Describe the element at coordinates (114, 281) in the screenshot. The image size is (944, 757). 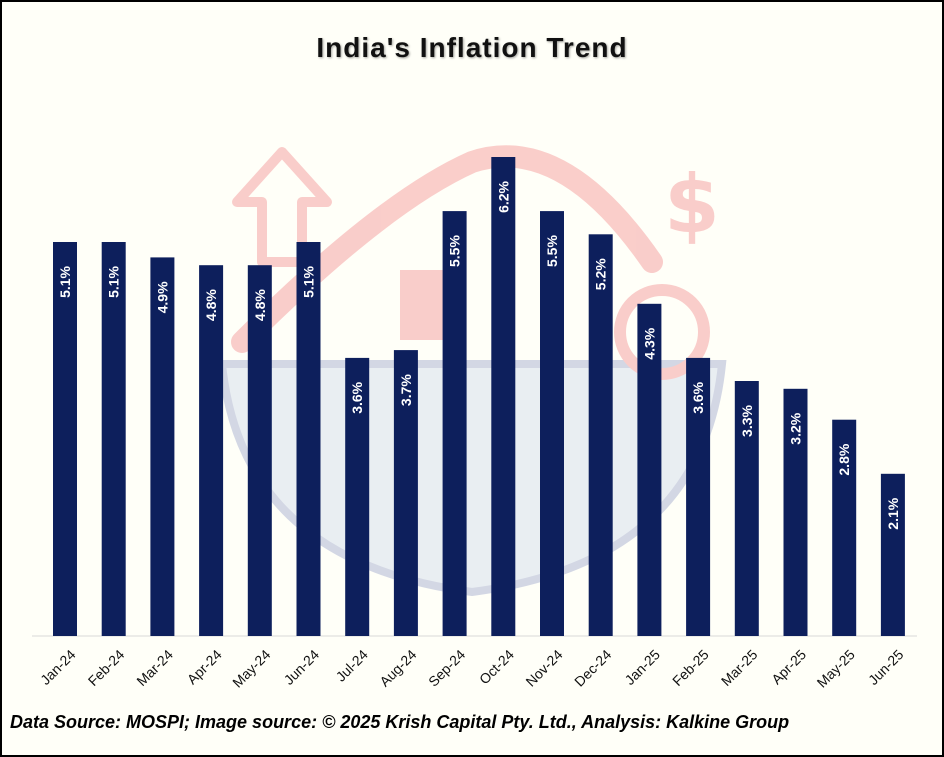
I see `data-label-Feb-24: 5.1%` at that location.